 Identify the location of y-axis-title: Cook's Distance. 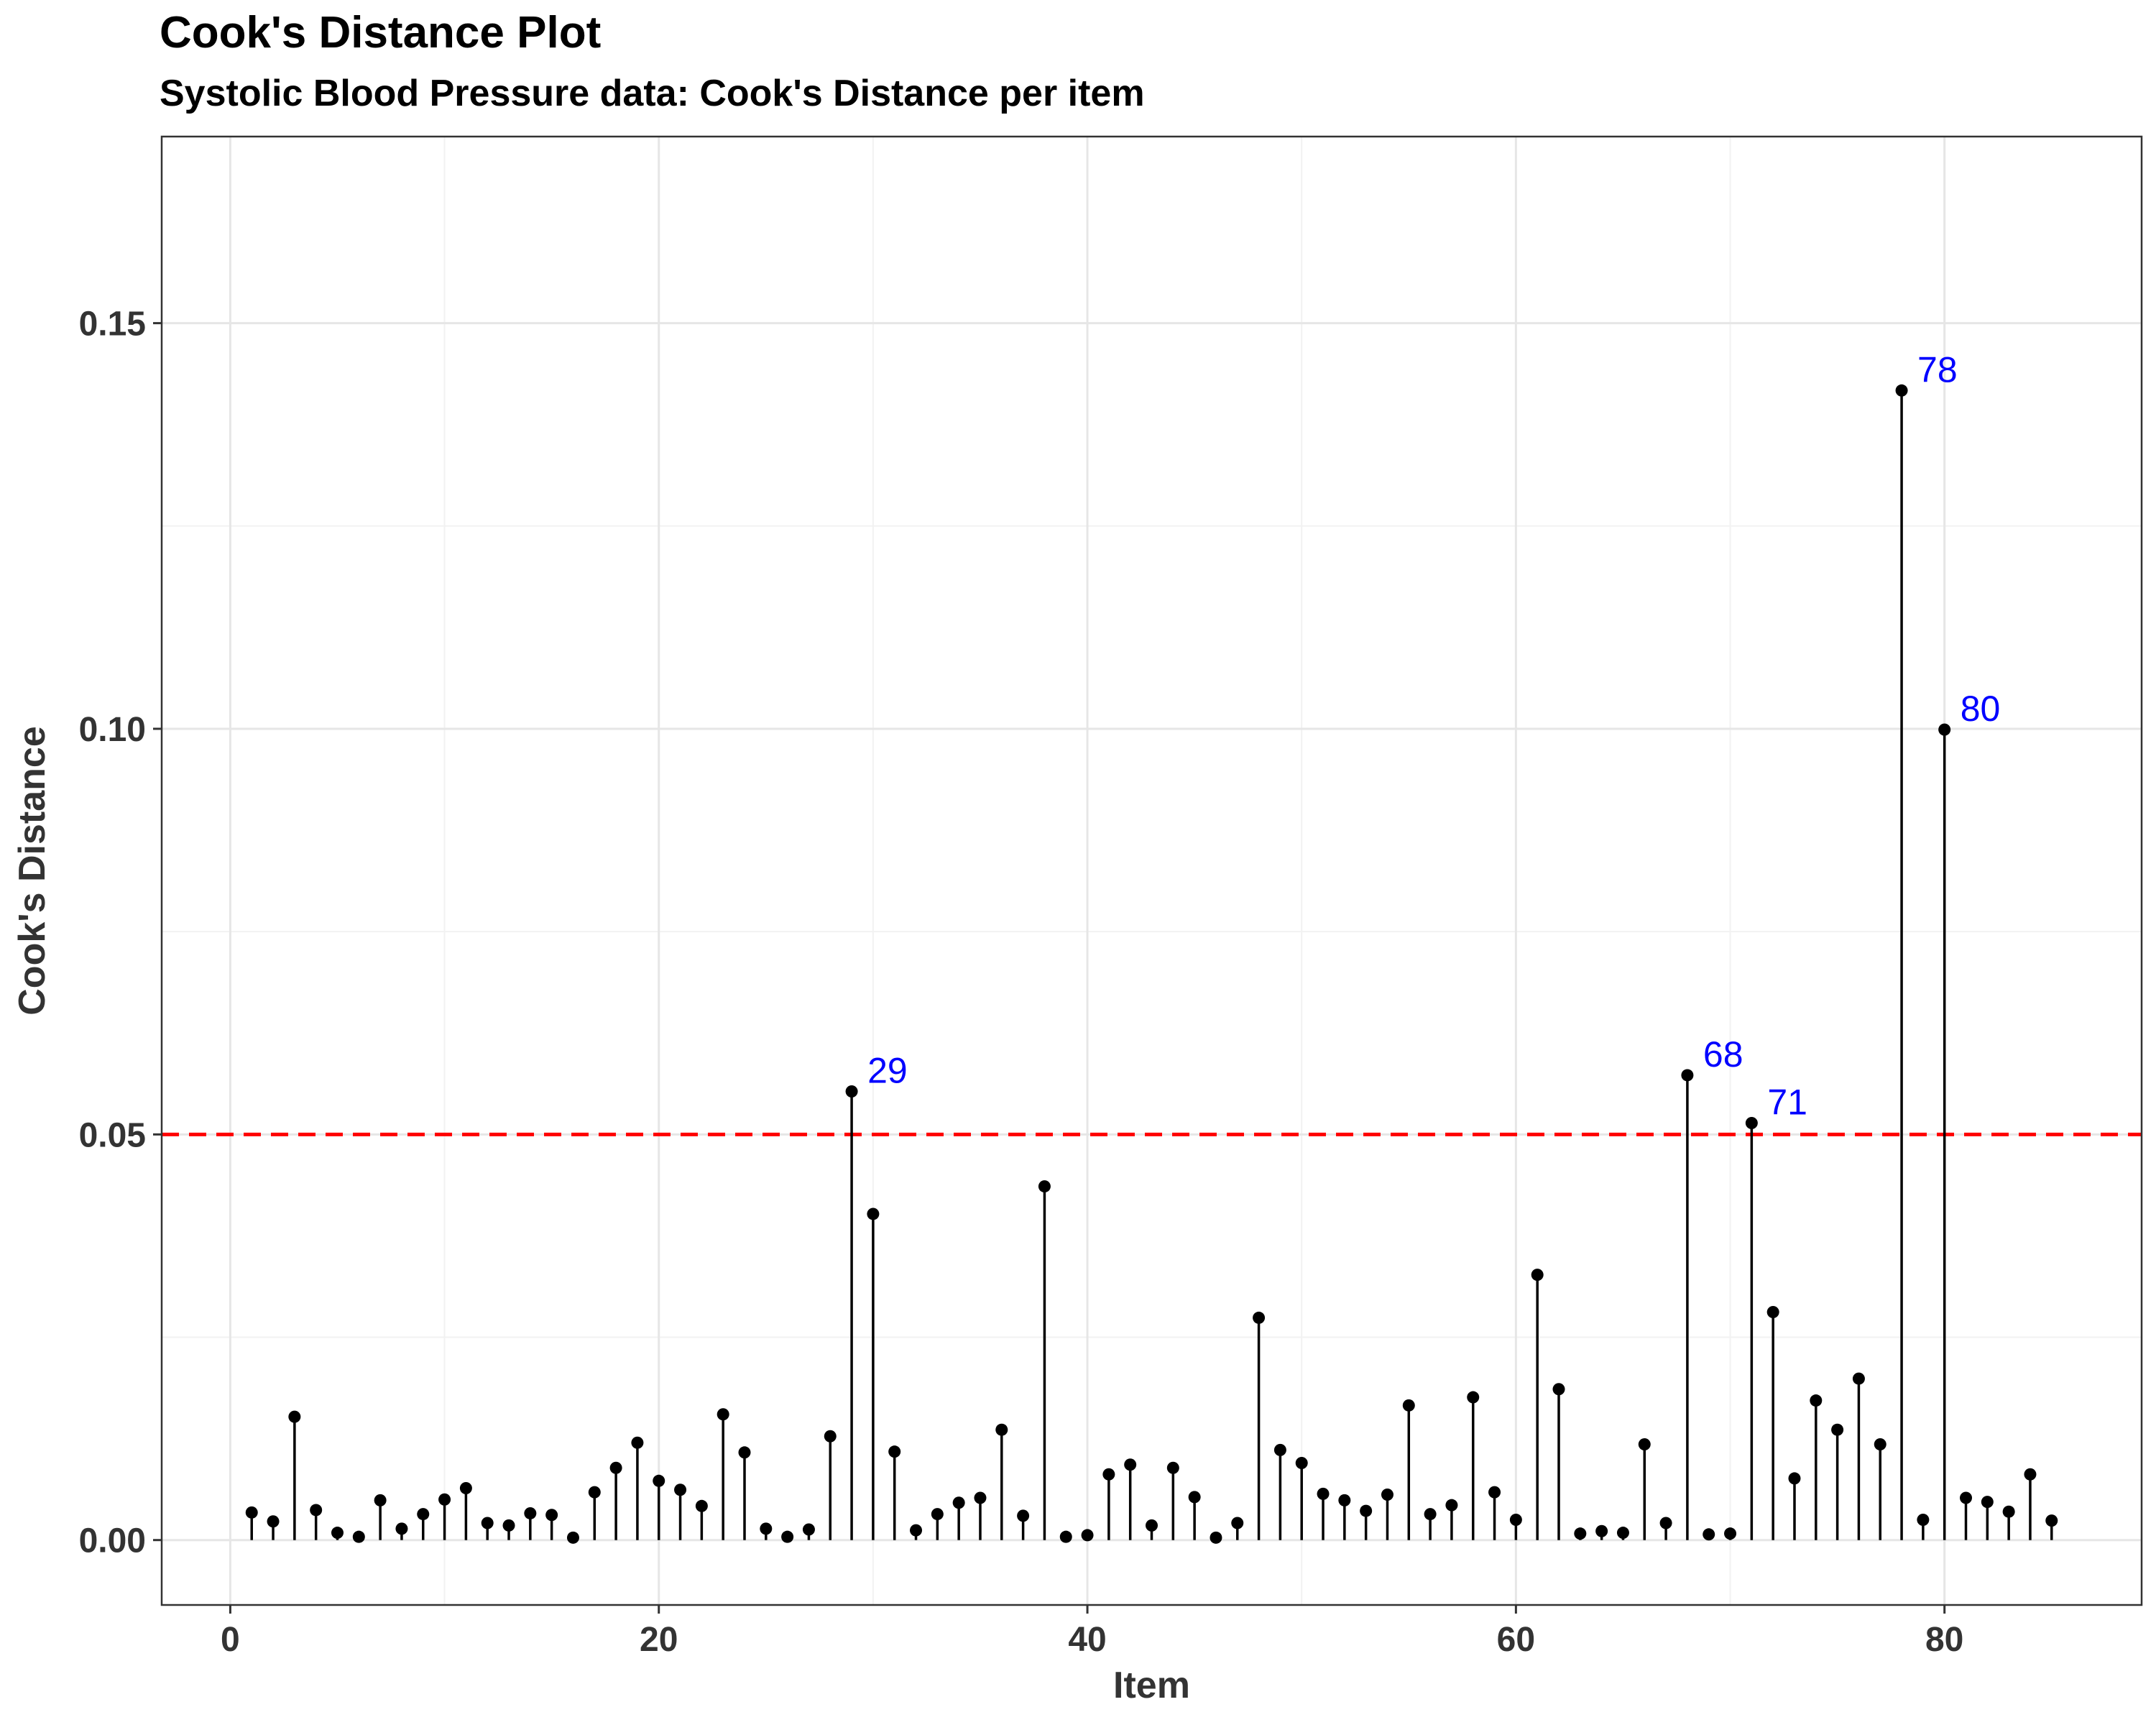
(32, 871).